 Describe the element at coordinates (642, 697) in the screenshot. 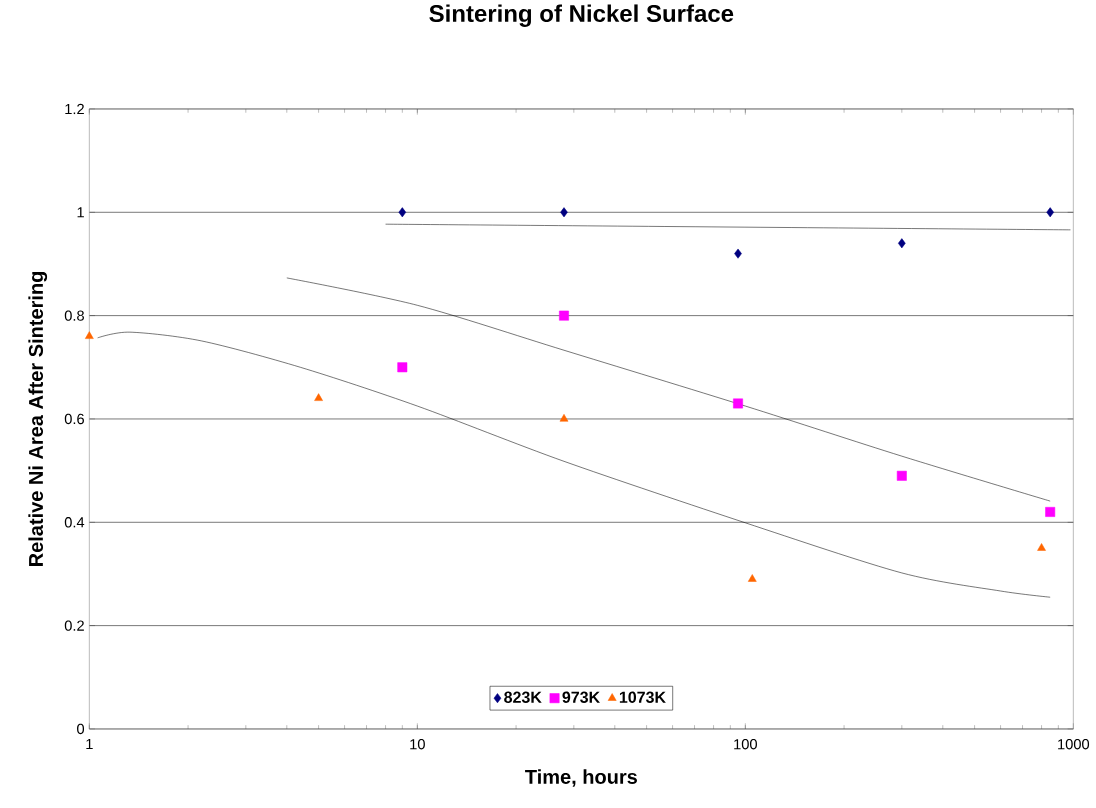

I see `legend-label: 1073K` at that location.